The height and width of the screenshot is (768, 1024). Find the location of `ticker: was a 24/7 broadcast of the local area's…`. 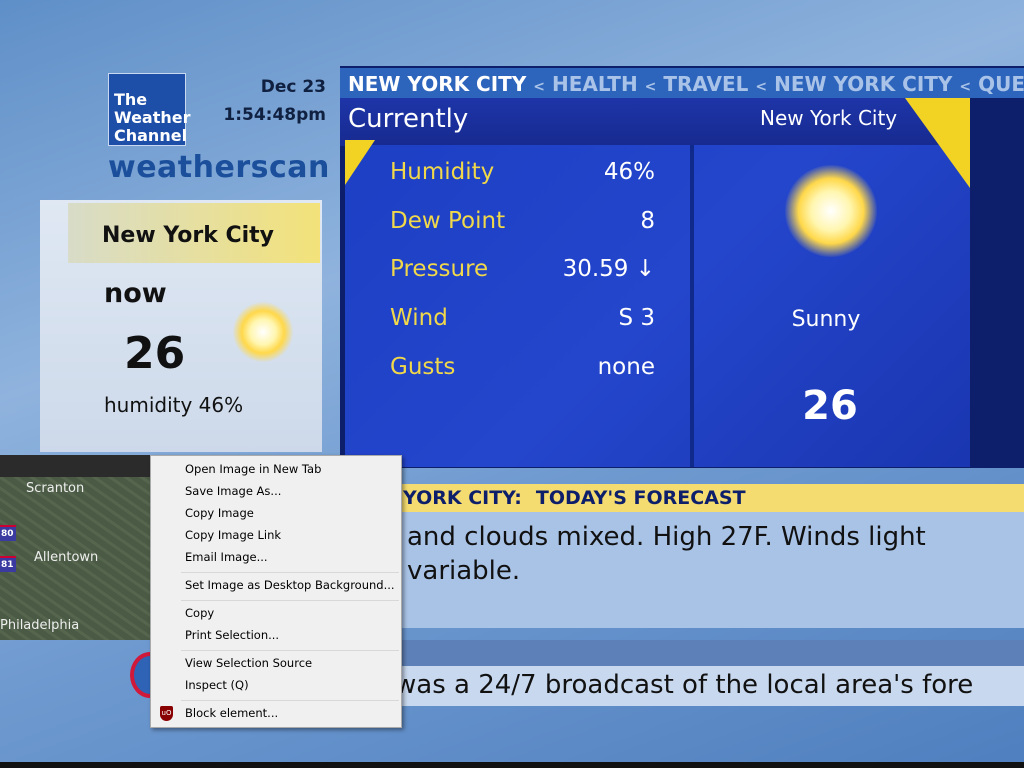

ticker: was a 24/7 broadcast of the local area's… is located at coordinates (709, 686).